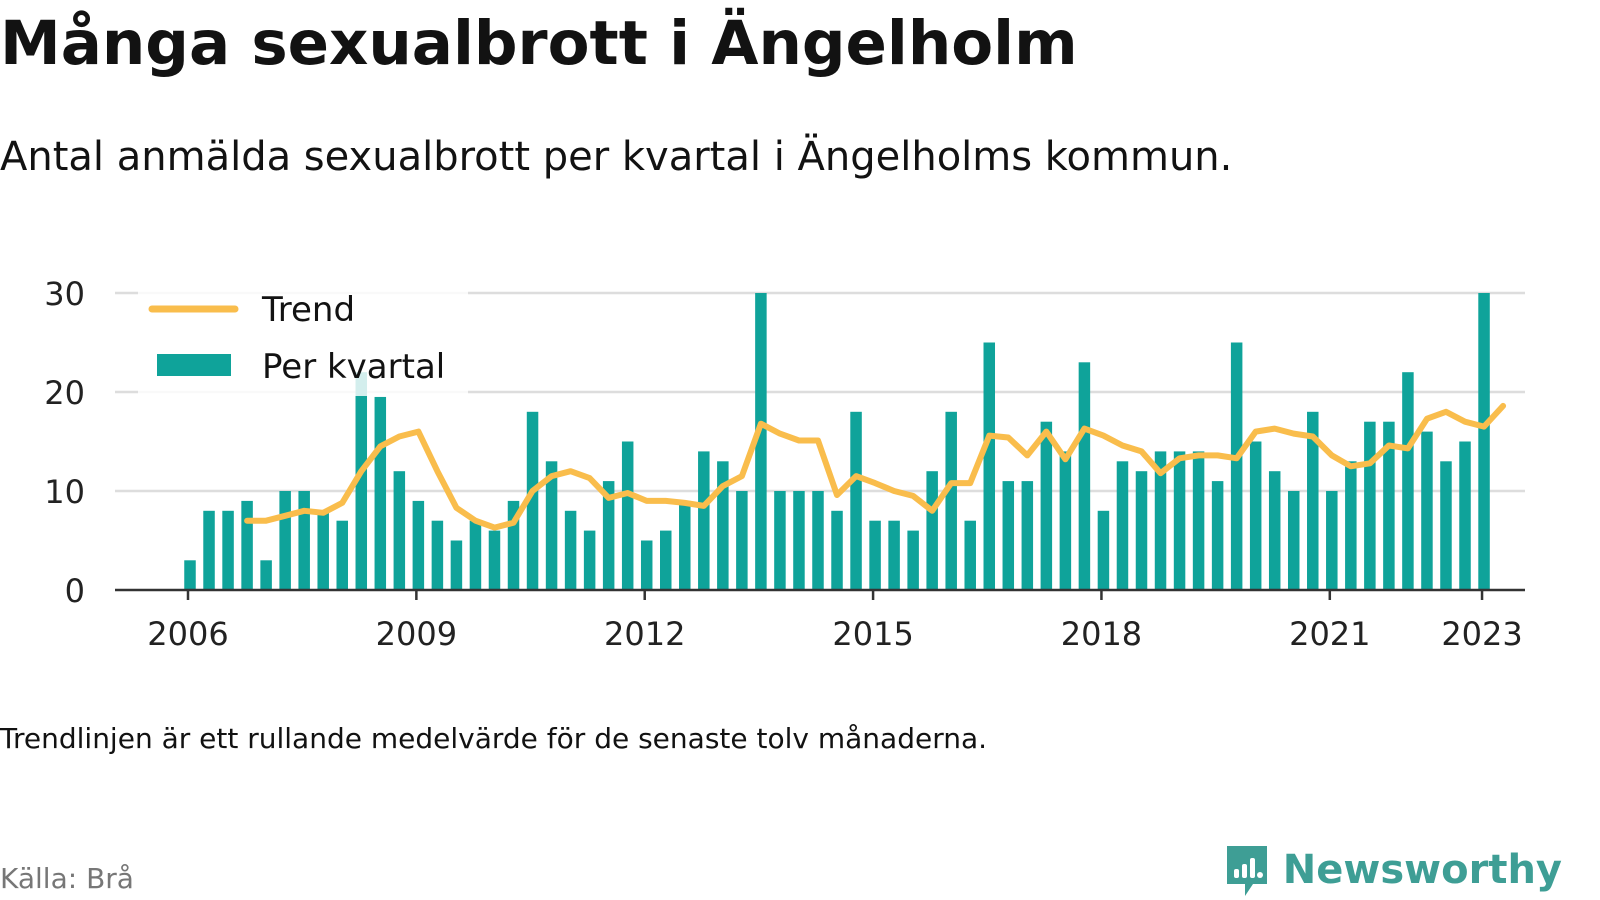  I want to click on x-axis-ticks: 2006 2009 2012 2015 2018 2021 2023, so click(835, 621).